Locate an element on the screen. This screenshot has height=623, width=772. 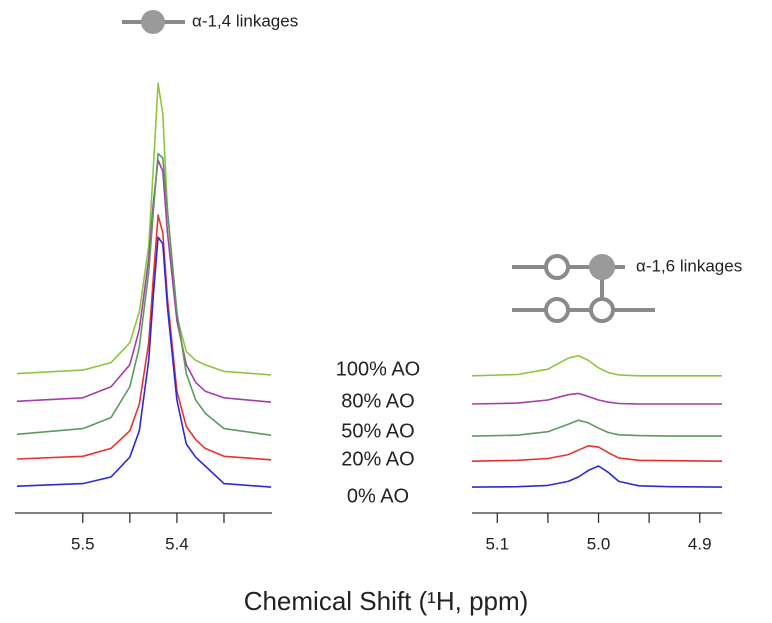
x-tick-label: 4.9 is located at coordinates (700, 543).